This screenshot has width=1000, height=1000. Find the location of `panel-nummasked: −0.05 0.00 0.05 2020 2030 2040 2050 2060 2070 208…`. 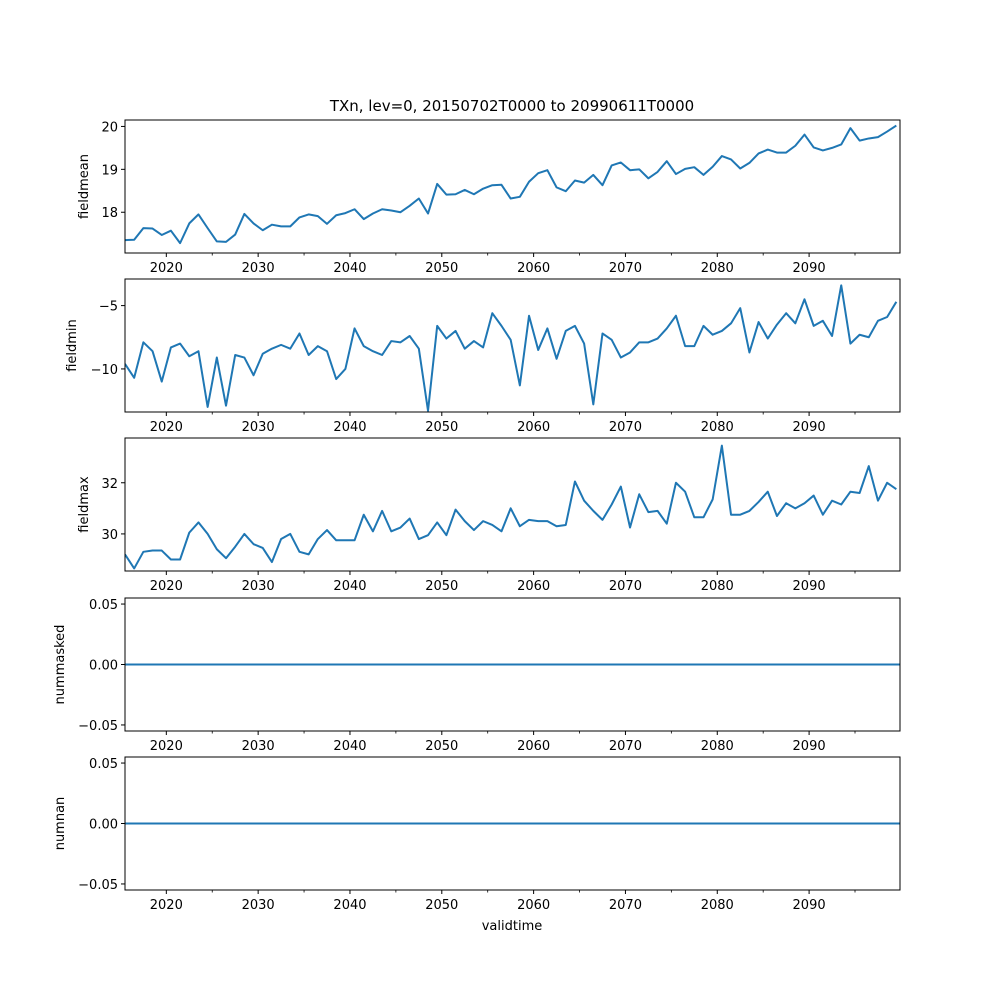

panel-nummasked: −0.05 0.00 0.05 2020 2030 2040 2050 2060 2070 208… is located at coordinates (477, 675).